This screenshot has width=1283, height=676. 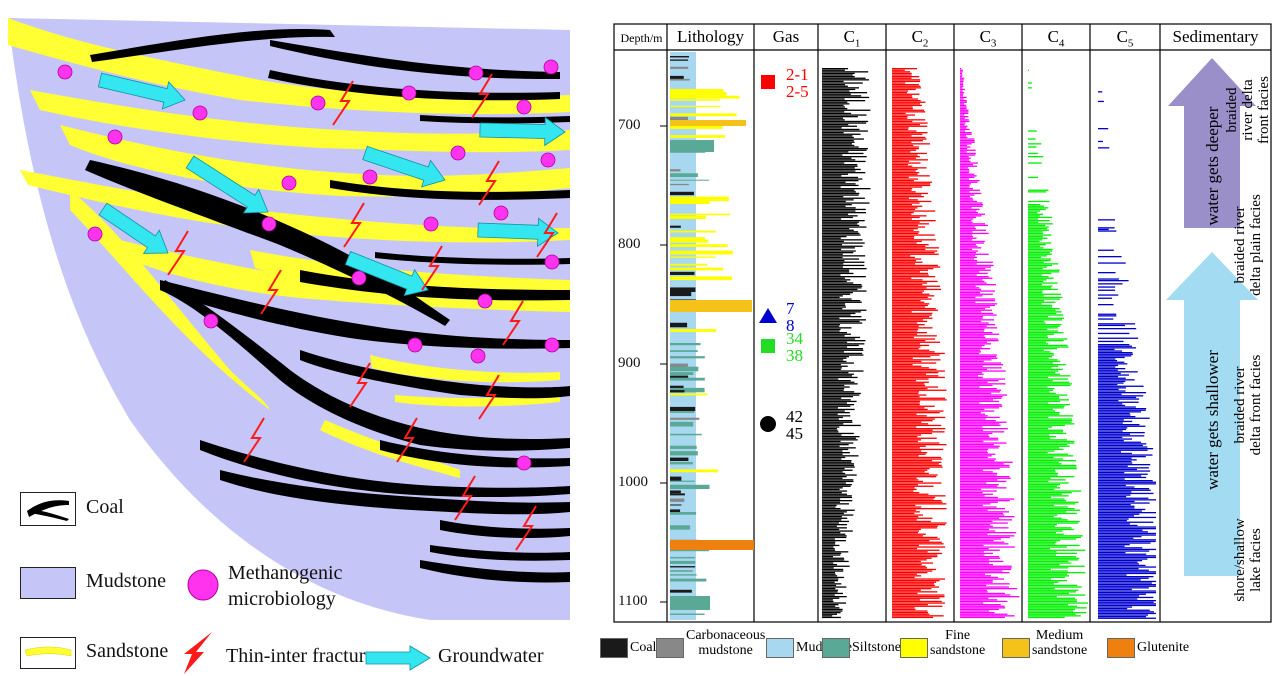 I want to click on microbe-dot, so click(x=431, y=224).